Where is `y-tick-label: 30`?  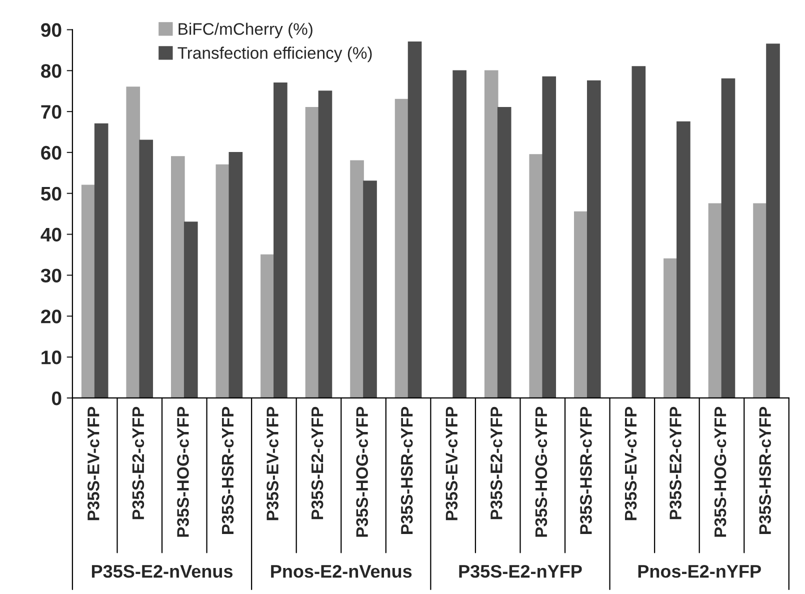
y-tick-label: 30 is located at coordinates (51, 275).